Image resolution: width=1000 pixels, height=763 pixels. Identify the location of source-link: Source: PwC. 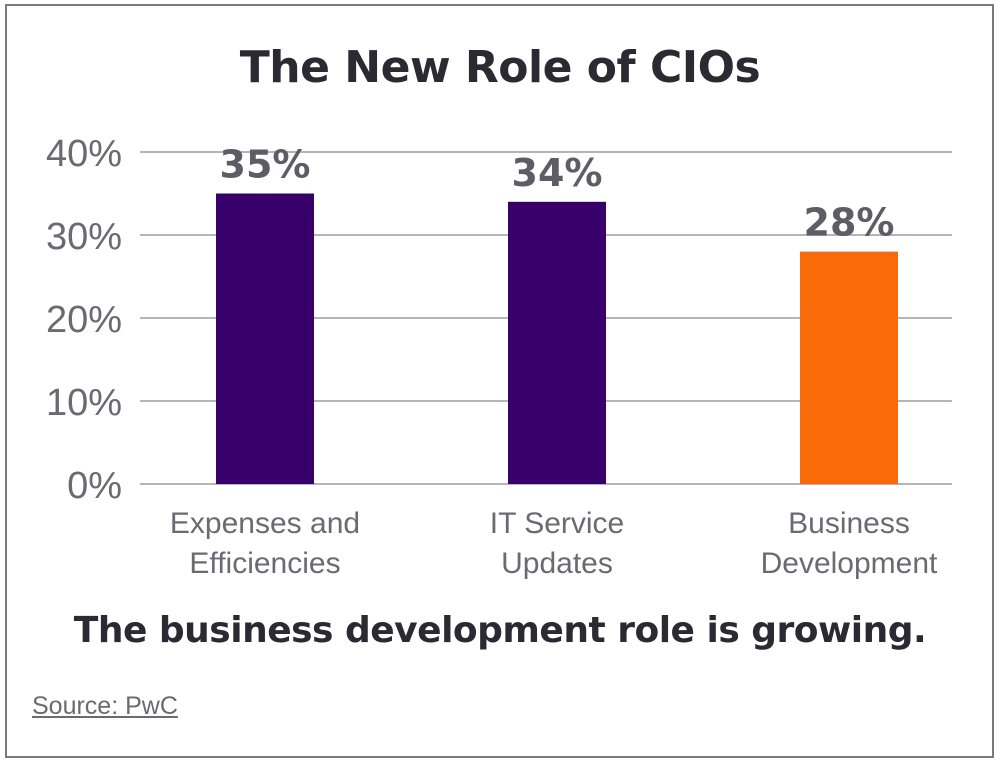
(105, 706).